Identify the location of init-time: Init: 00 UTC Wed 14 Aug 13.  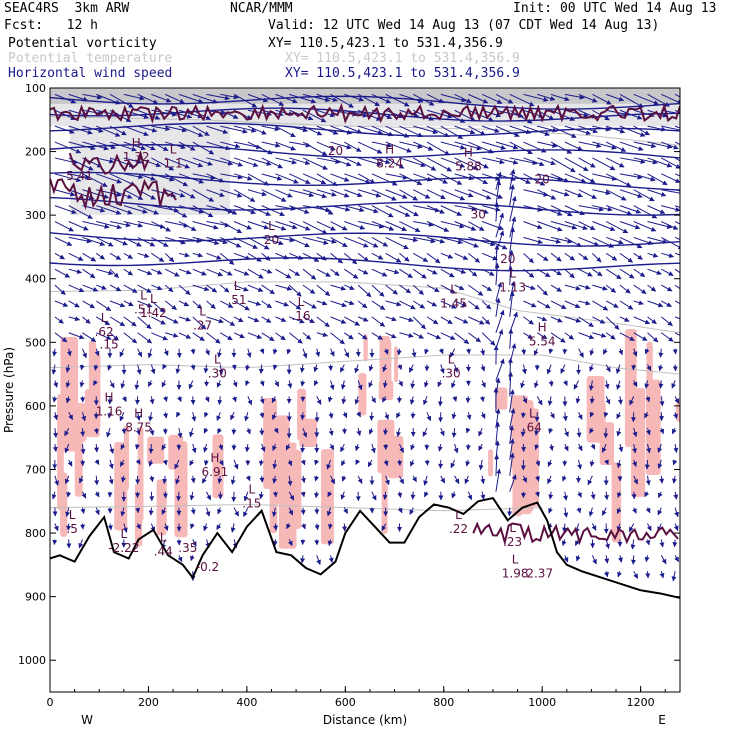
(615, 8).